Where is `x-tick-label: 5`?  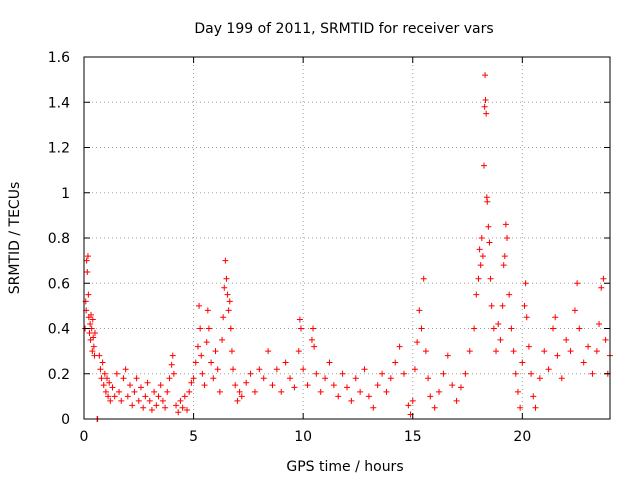 x-tick-label: 5 is located at coordinates (193, 437).